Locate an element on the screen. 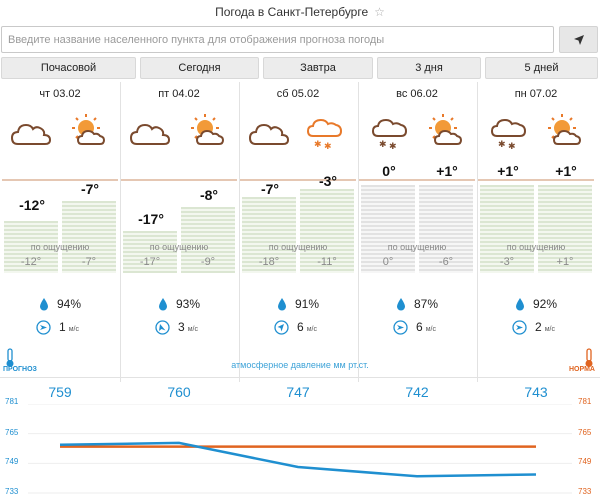 The image size is (600, 499). tab-3-days: 3 дня is located at coordinates (429, 68).